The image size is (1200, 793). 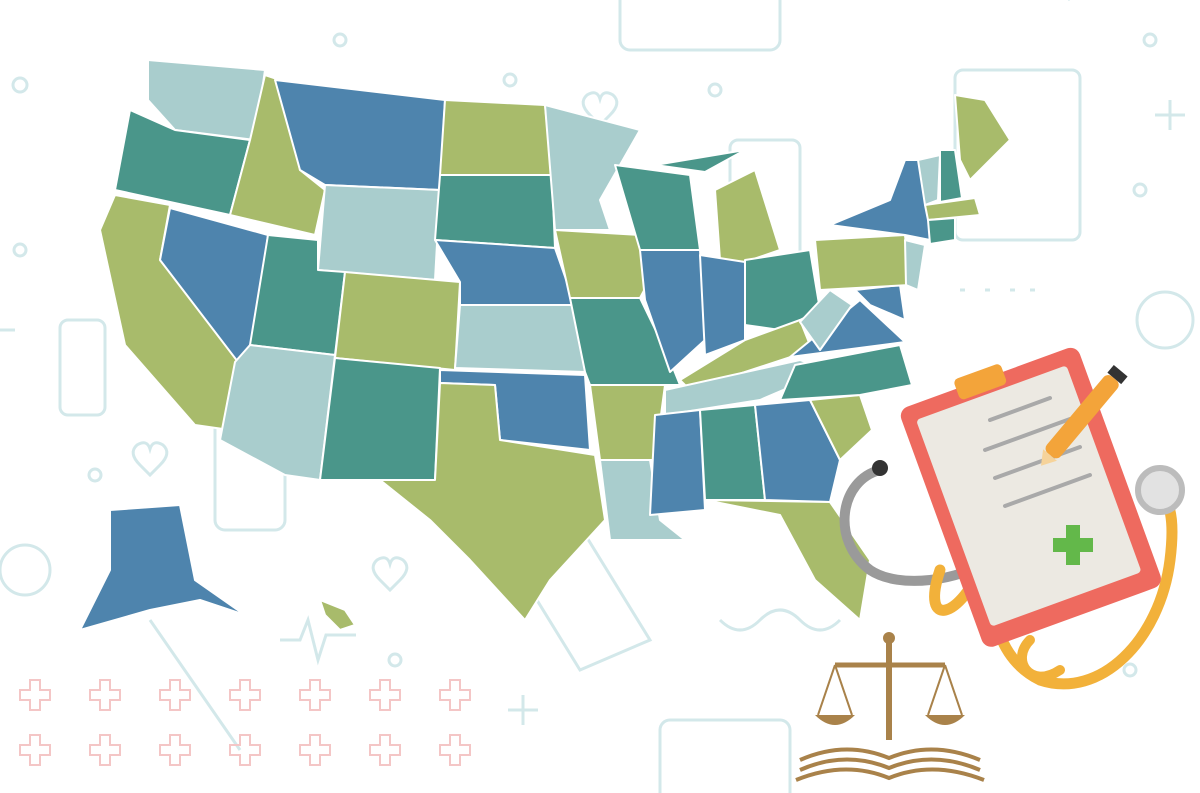 I want to click on state-florida, so click(x=787, y=560).